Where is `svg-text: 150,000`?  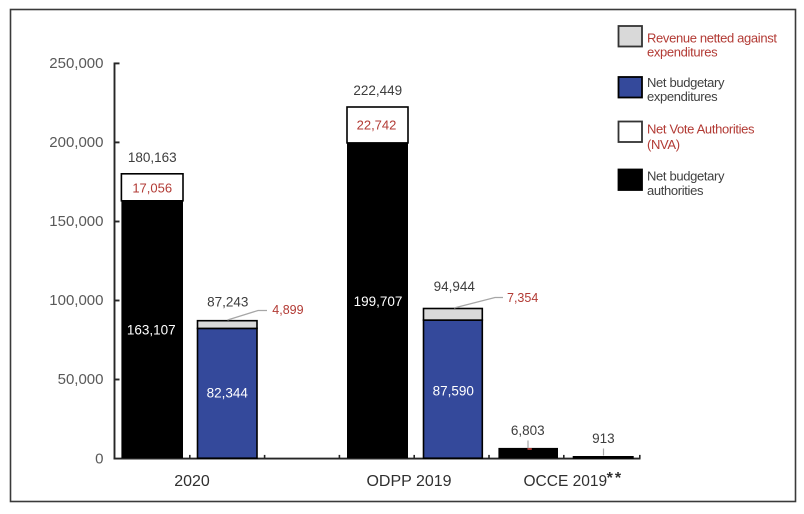
svg-text: 150,000 is located at coordinates (76, 221).